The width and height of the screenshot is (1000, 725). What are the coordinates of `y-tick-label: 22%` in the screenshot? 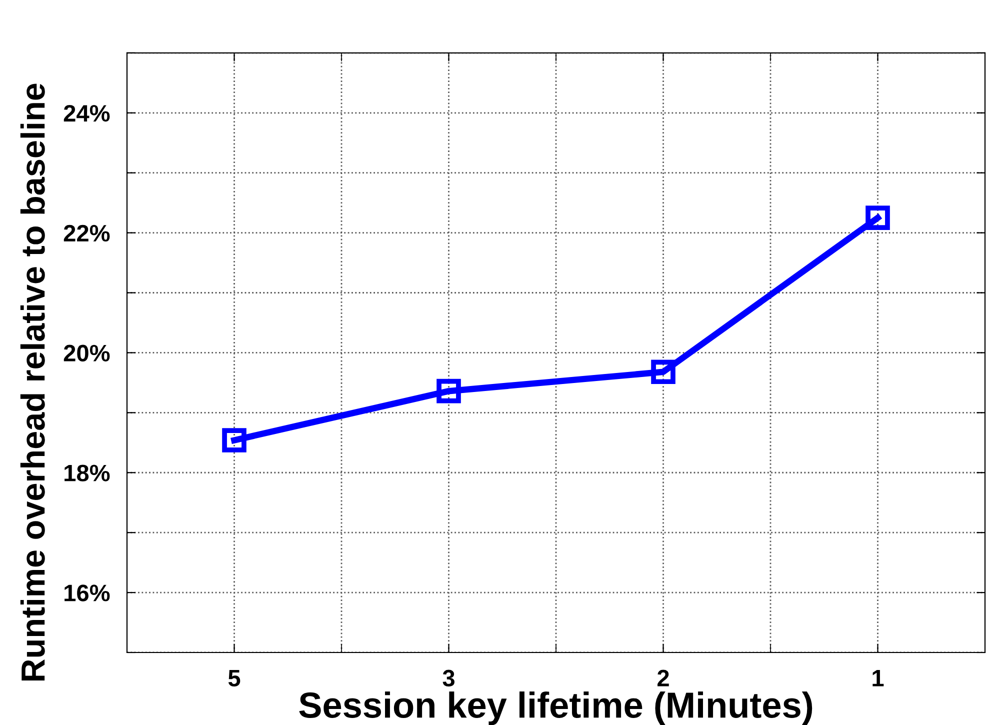 It's located at (87, 233).